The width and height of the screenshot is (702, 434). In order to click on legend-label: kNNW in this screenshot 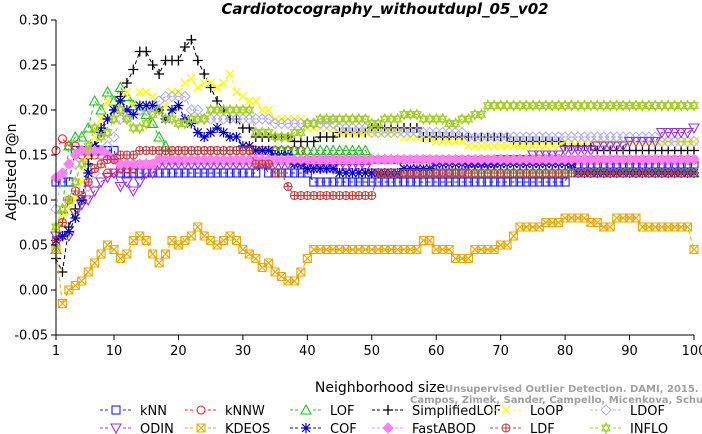, I will do `click(245, 411)`.